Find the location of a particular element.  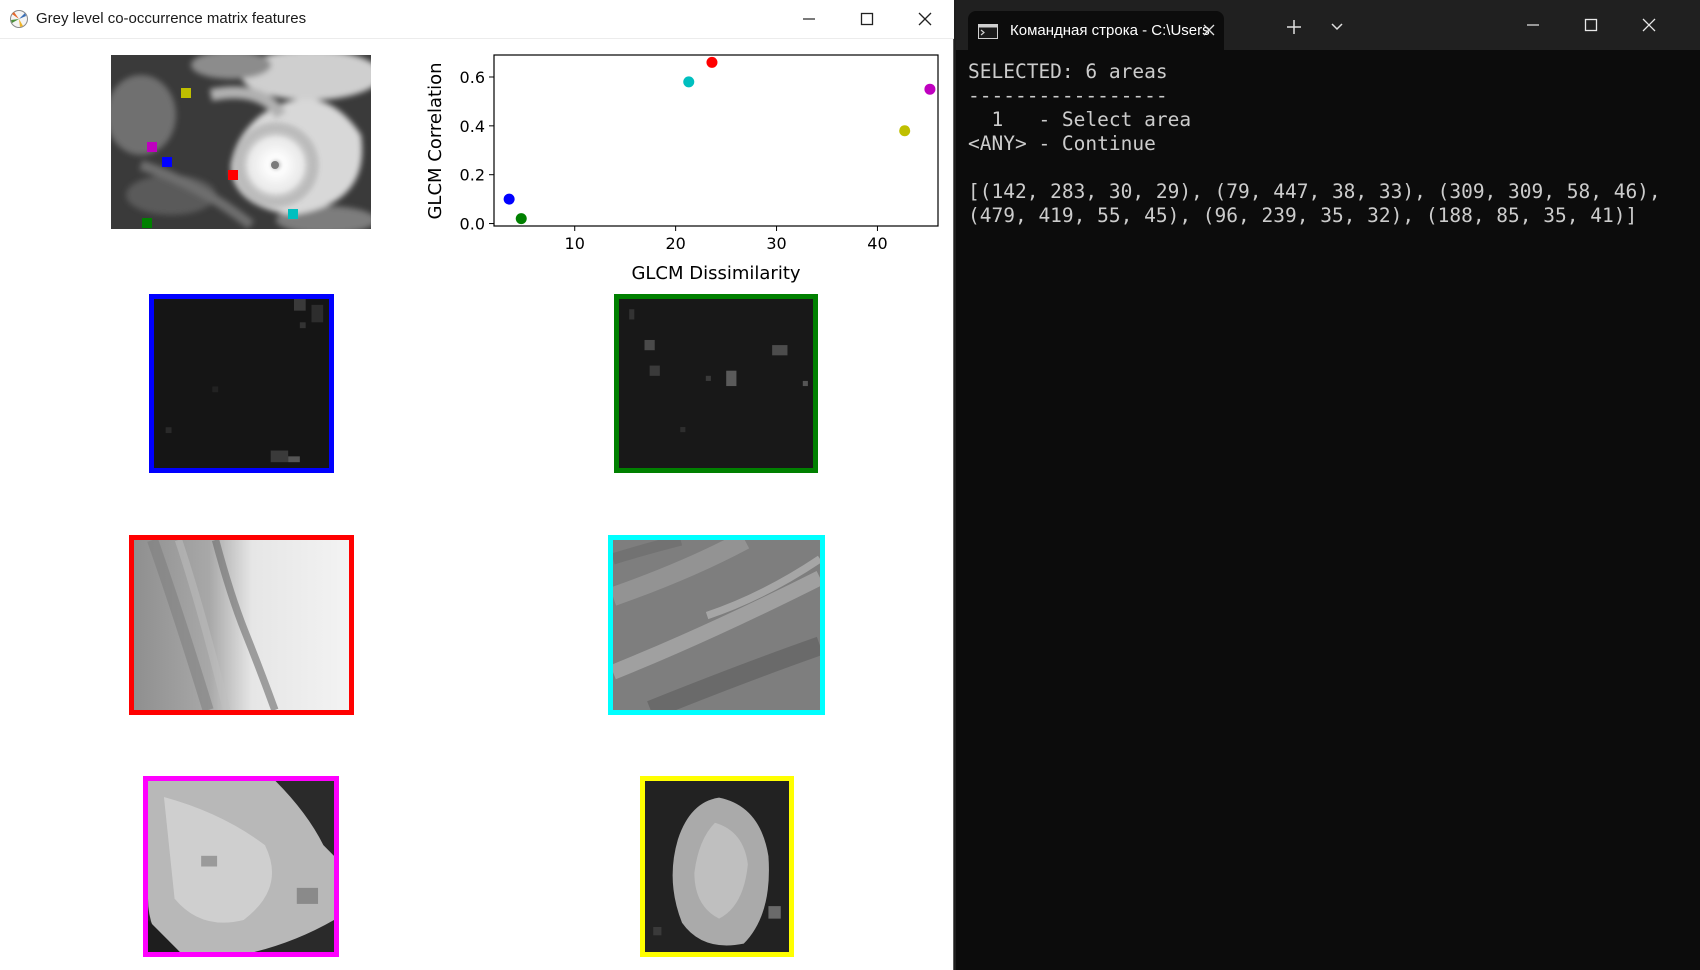

close-button is located at coordinates (925, 19).